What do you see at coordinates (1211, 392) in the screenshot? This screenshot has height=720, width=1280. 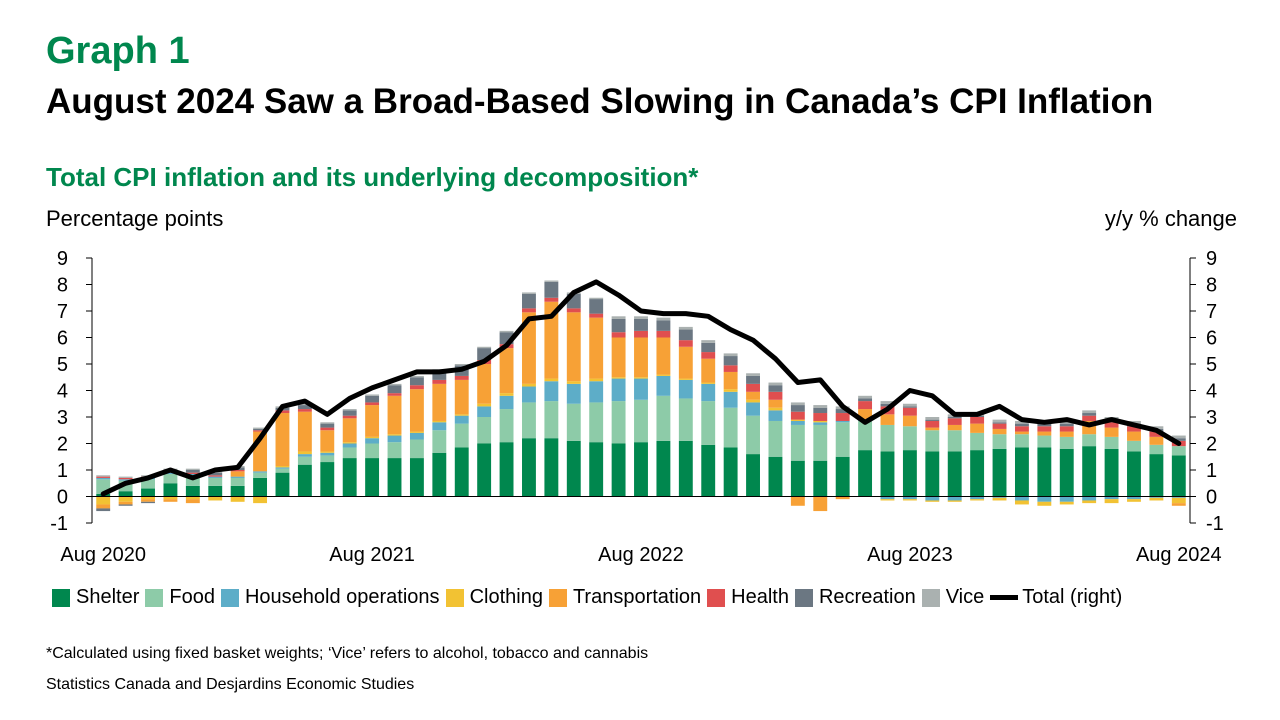 I see `y-tick-label-right: 4` at bounding box center [1211, 392].